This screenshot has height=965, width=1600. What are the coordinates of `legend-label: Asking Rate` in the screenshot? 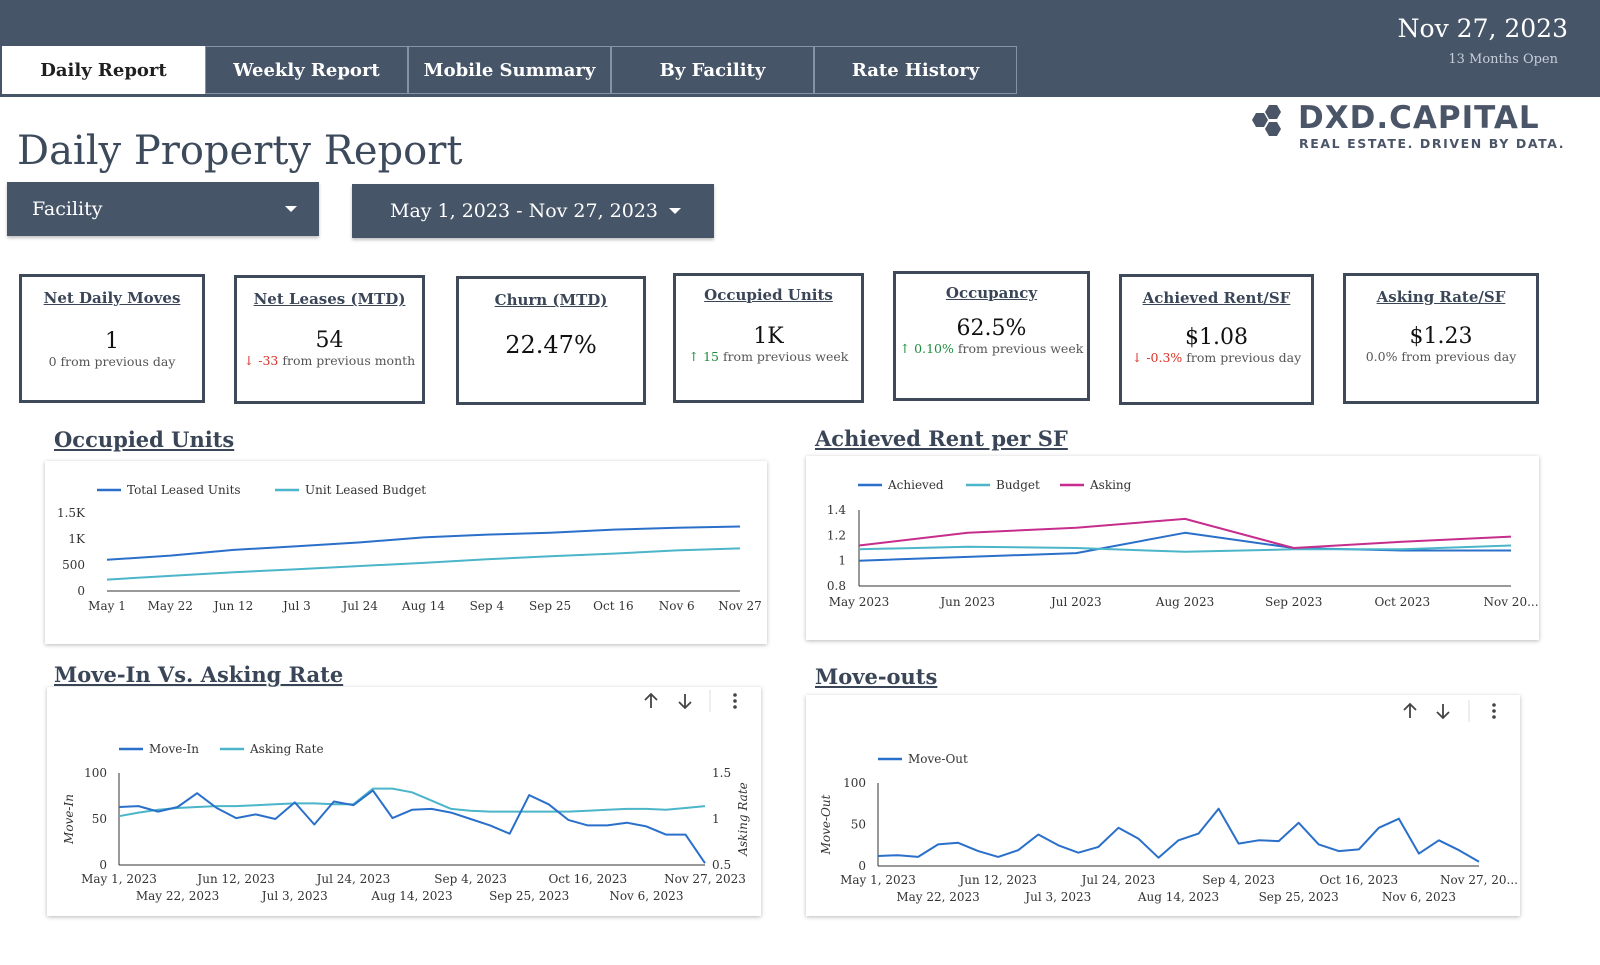 It's located at (286, 749).